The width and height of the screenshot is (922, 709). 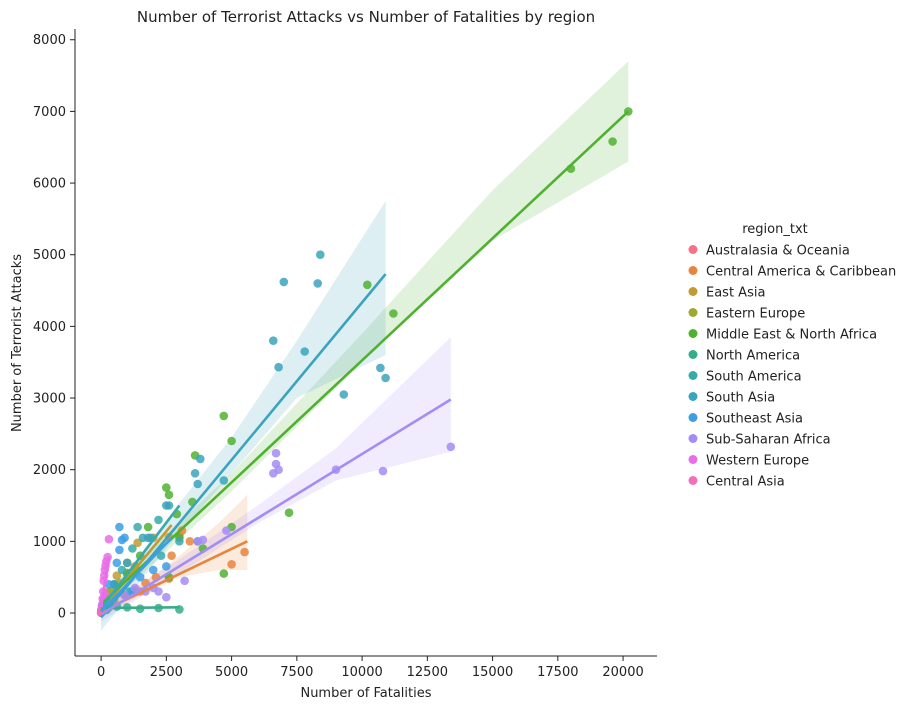 I want to click on legend-marker-middle-east-north-africa, so click(x=693, y=333).